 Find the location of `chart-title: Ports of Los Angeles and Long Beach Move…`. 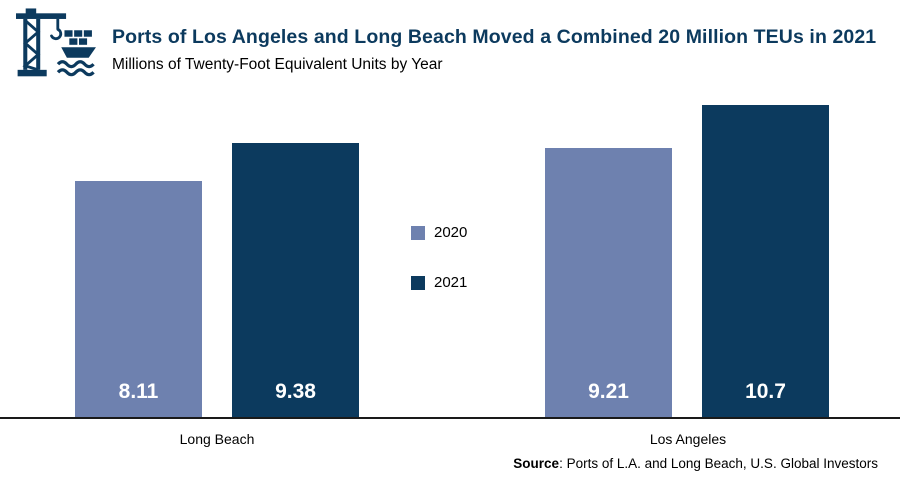

chart-title: Ports of Los Angeles and Long Beach Move… is located at coordinates (494, 37).